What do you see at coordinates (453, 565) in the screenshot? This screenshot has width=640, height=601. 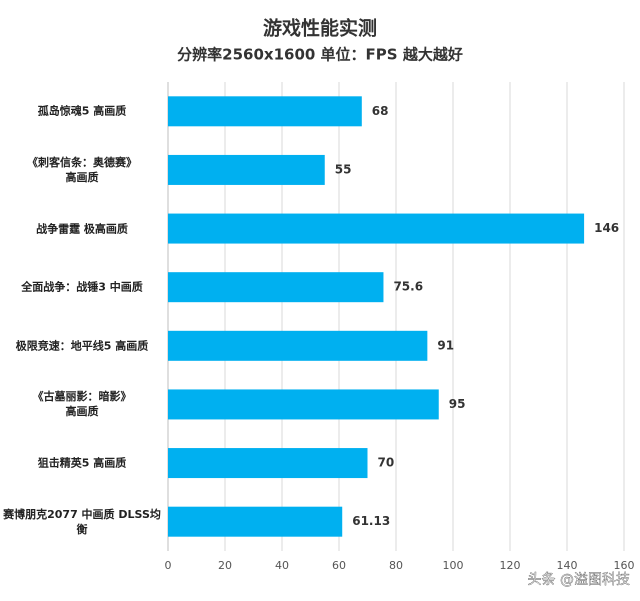 I see `x-tick-label: 100` at bounding box center [453, 565].